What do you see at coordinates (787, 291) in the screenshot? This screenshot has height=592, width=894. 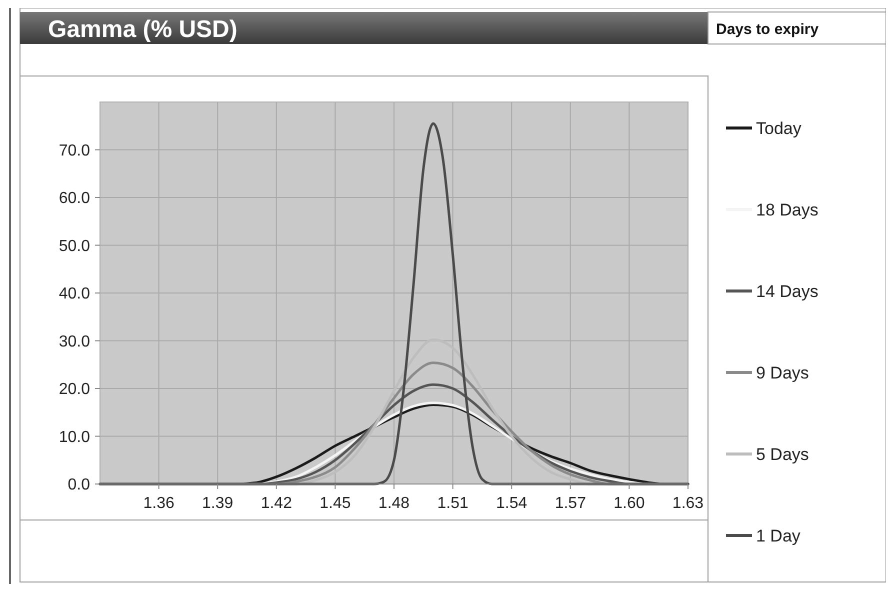 I see `legend-label: 14 Days` at bounding box center [787, 291].